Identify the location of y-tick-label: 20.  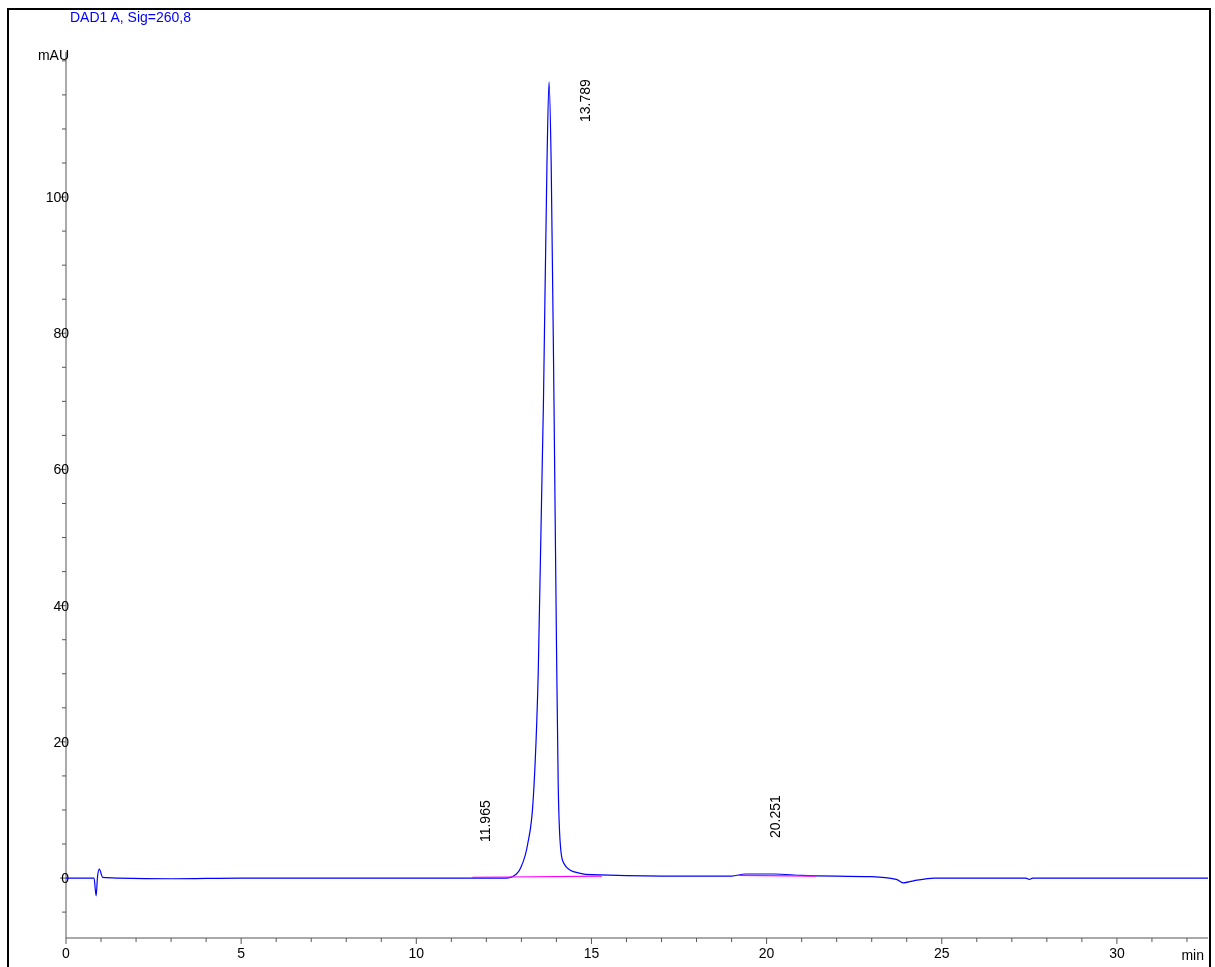
(61, 741).